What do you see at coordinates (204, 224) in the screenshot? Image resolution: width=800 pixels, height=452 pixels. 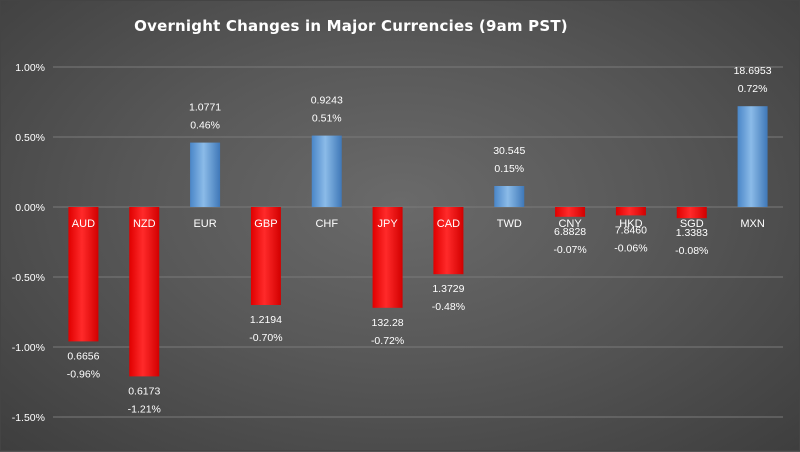 I see `category-label: EUR` at bounding box center [204, 224].